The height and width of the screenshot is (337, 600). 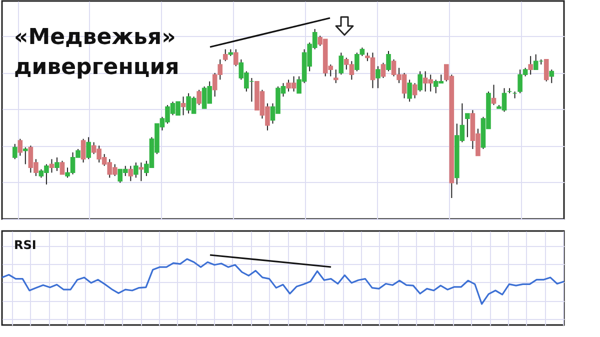 I want to click on chart-title: RSI, so click(x=25, y=245).